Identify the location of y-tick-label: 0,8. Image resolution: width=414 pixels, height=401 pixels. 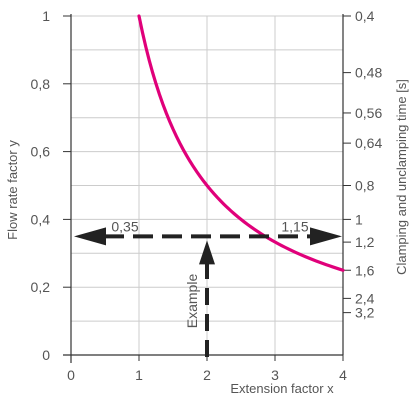
(41, 84).